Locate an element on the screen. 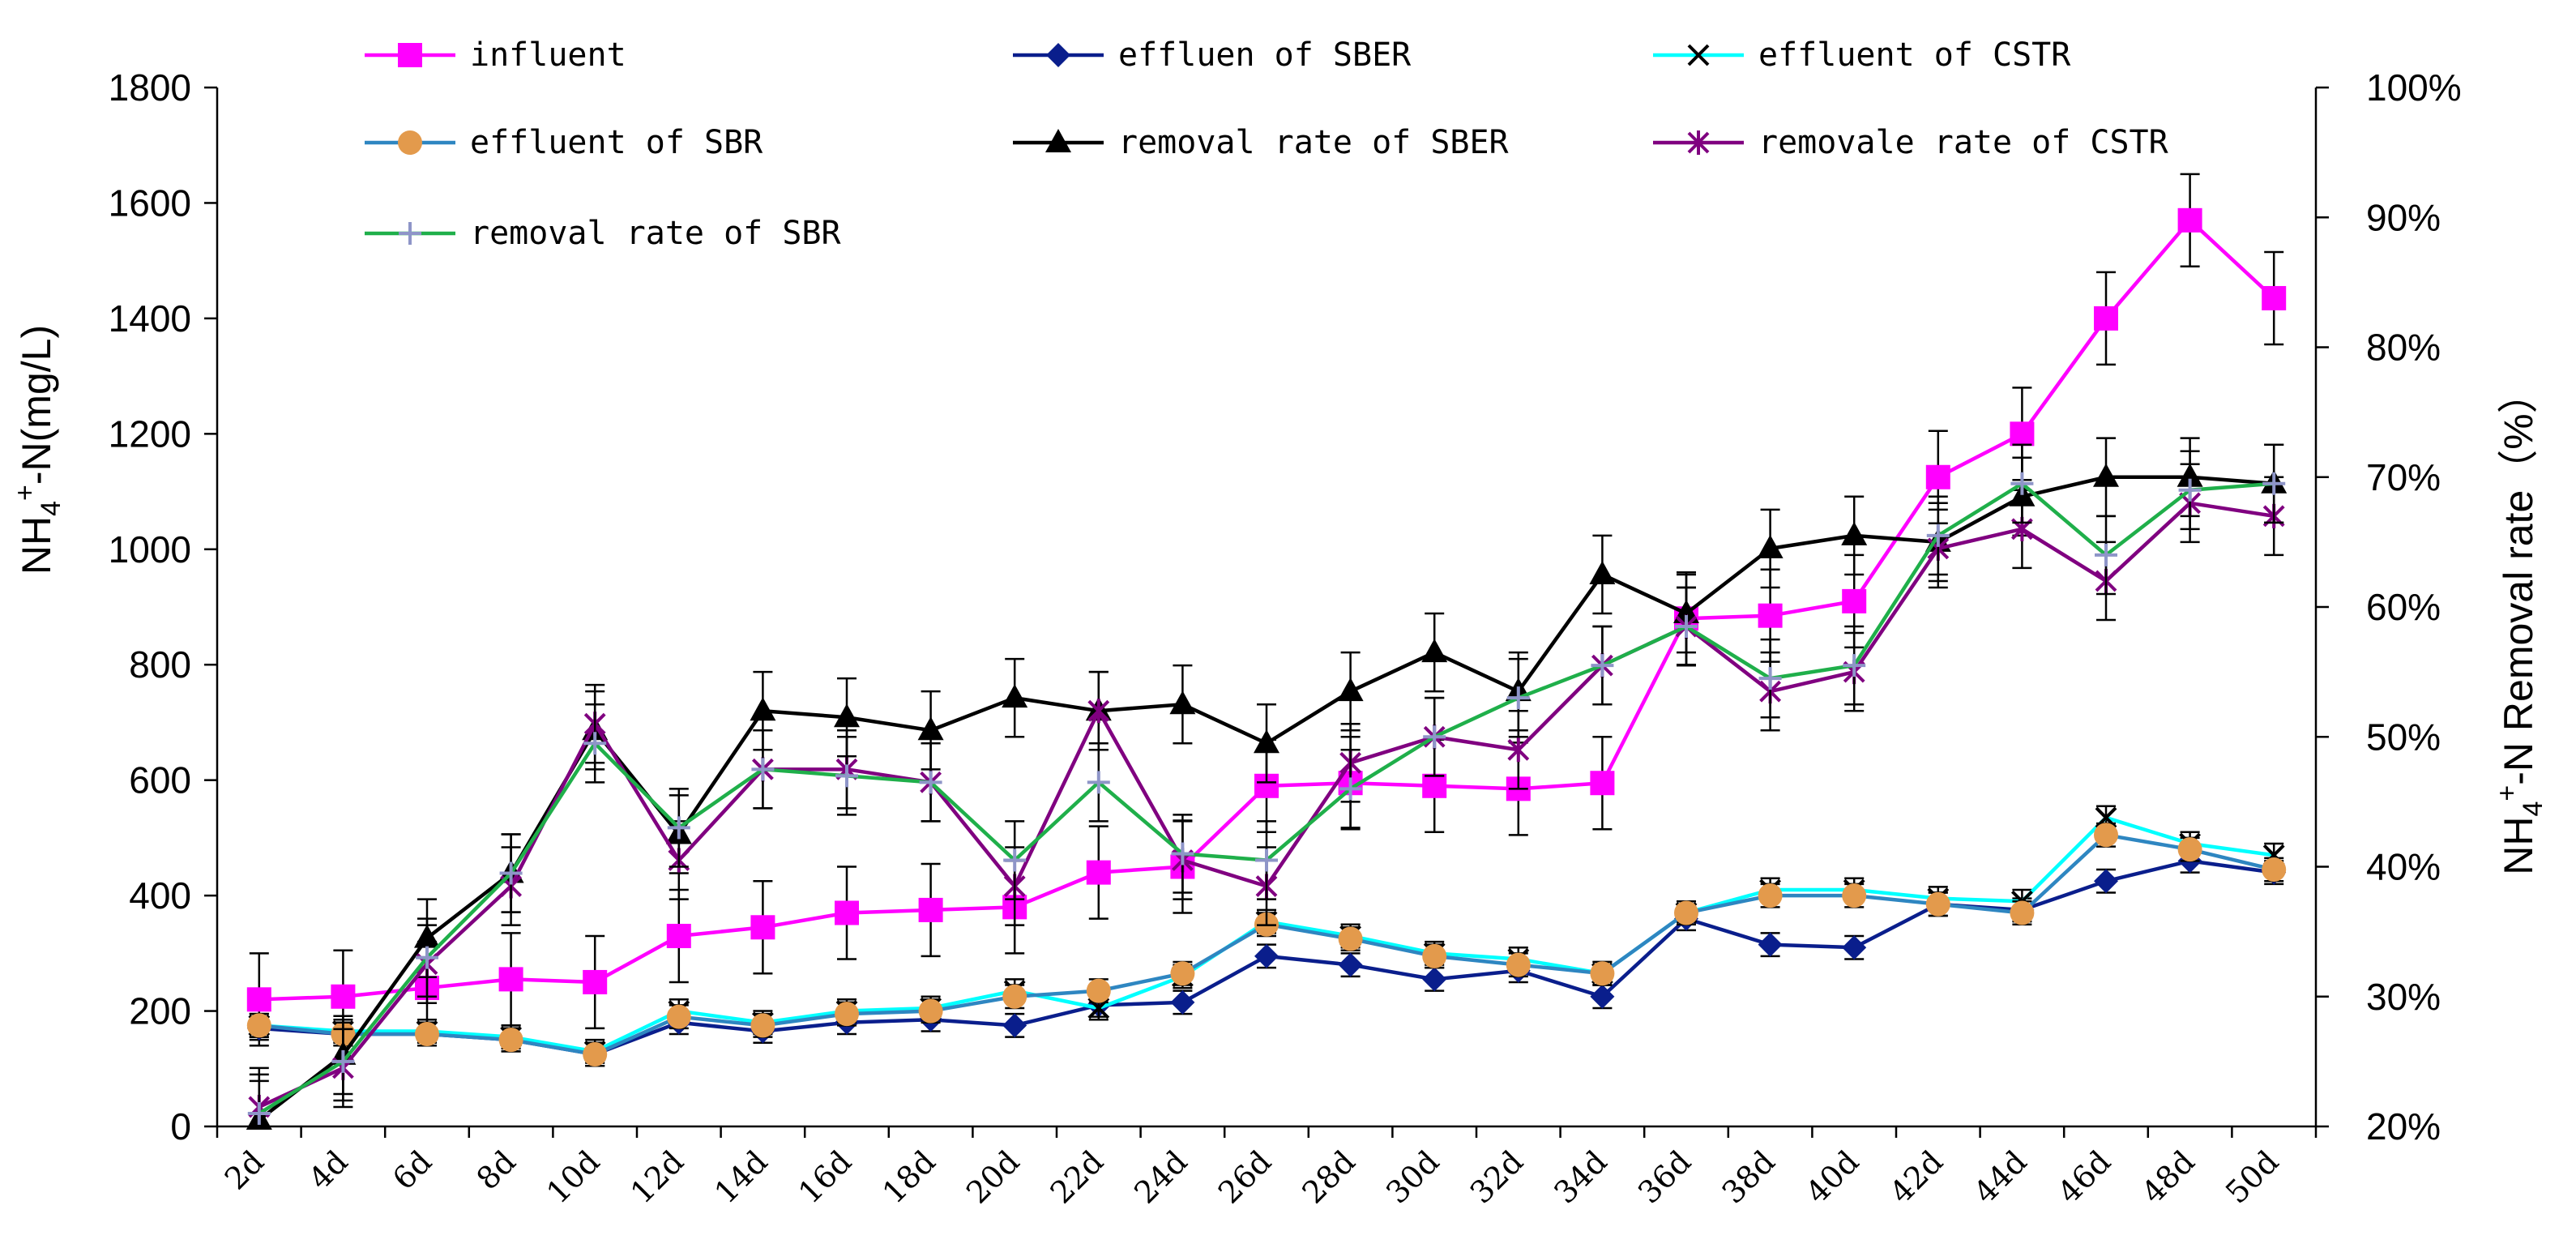 Image resolution: width=2576 pixels, height=1248 pixels. left-tick-label: 800 is located at coordinates (160, 664).